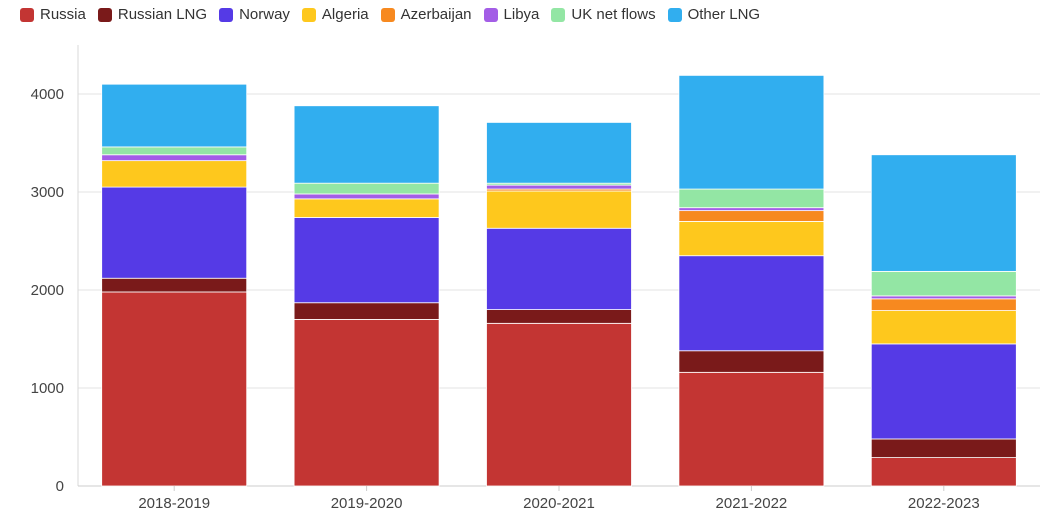 The width and height of the screenshot is (1056, 525). Describe the element at coordinates (367, 503) in the screenshot. I see `x-tick-label: 2019-2020` at that location.